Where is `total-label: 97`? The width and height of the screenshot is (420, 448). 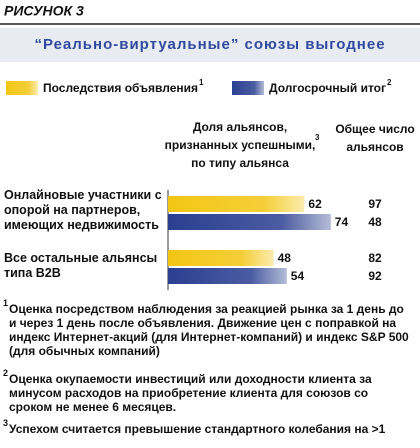 total-label: 97 is located at coordinates (375, 204).